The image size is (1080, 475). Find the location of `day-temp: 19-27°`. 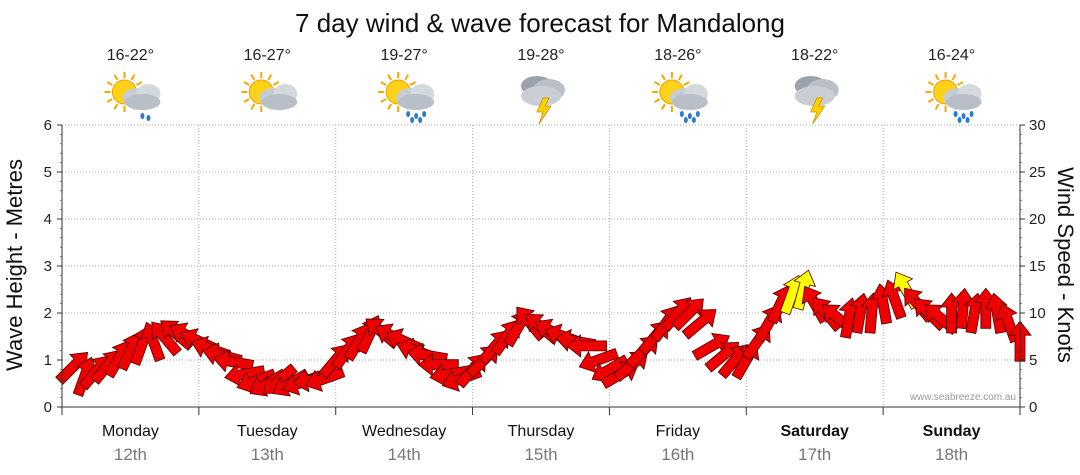

day-temp: 19-27° is located at coordinates (403, 55).